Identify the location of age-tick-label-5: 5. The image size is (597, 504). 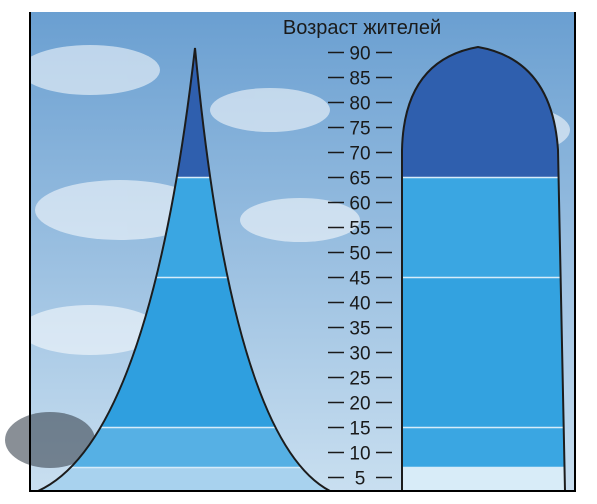
(360, 479).